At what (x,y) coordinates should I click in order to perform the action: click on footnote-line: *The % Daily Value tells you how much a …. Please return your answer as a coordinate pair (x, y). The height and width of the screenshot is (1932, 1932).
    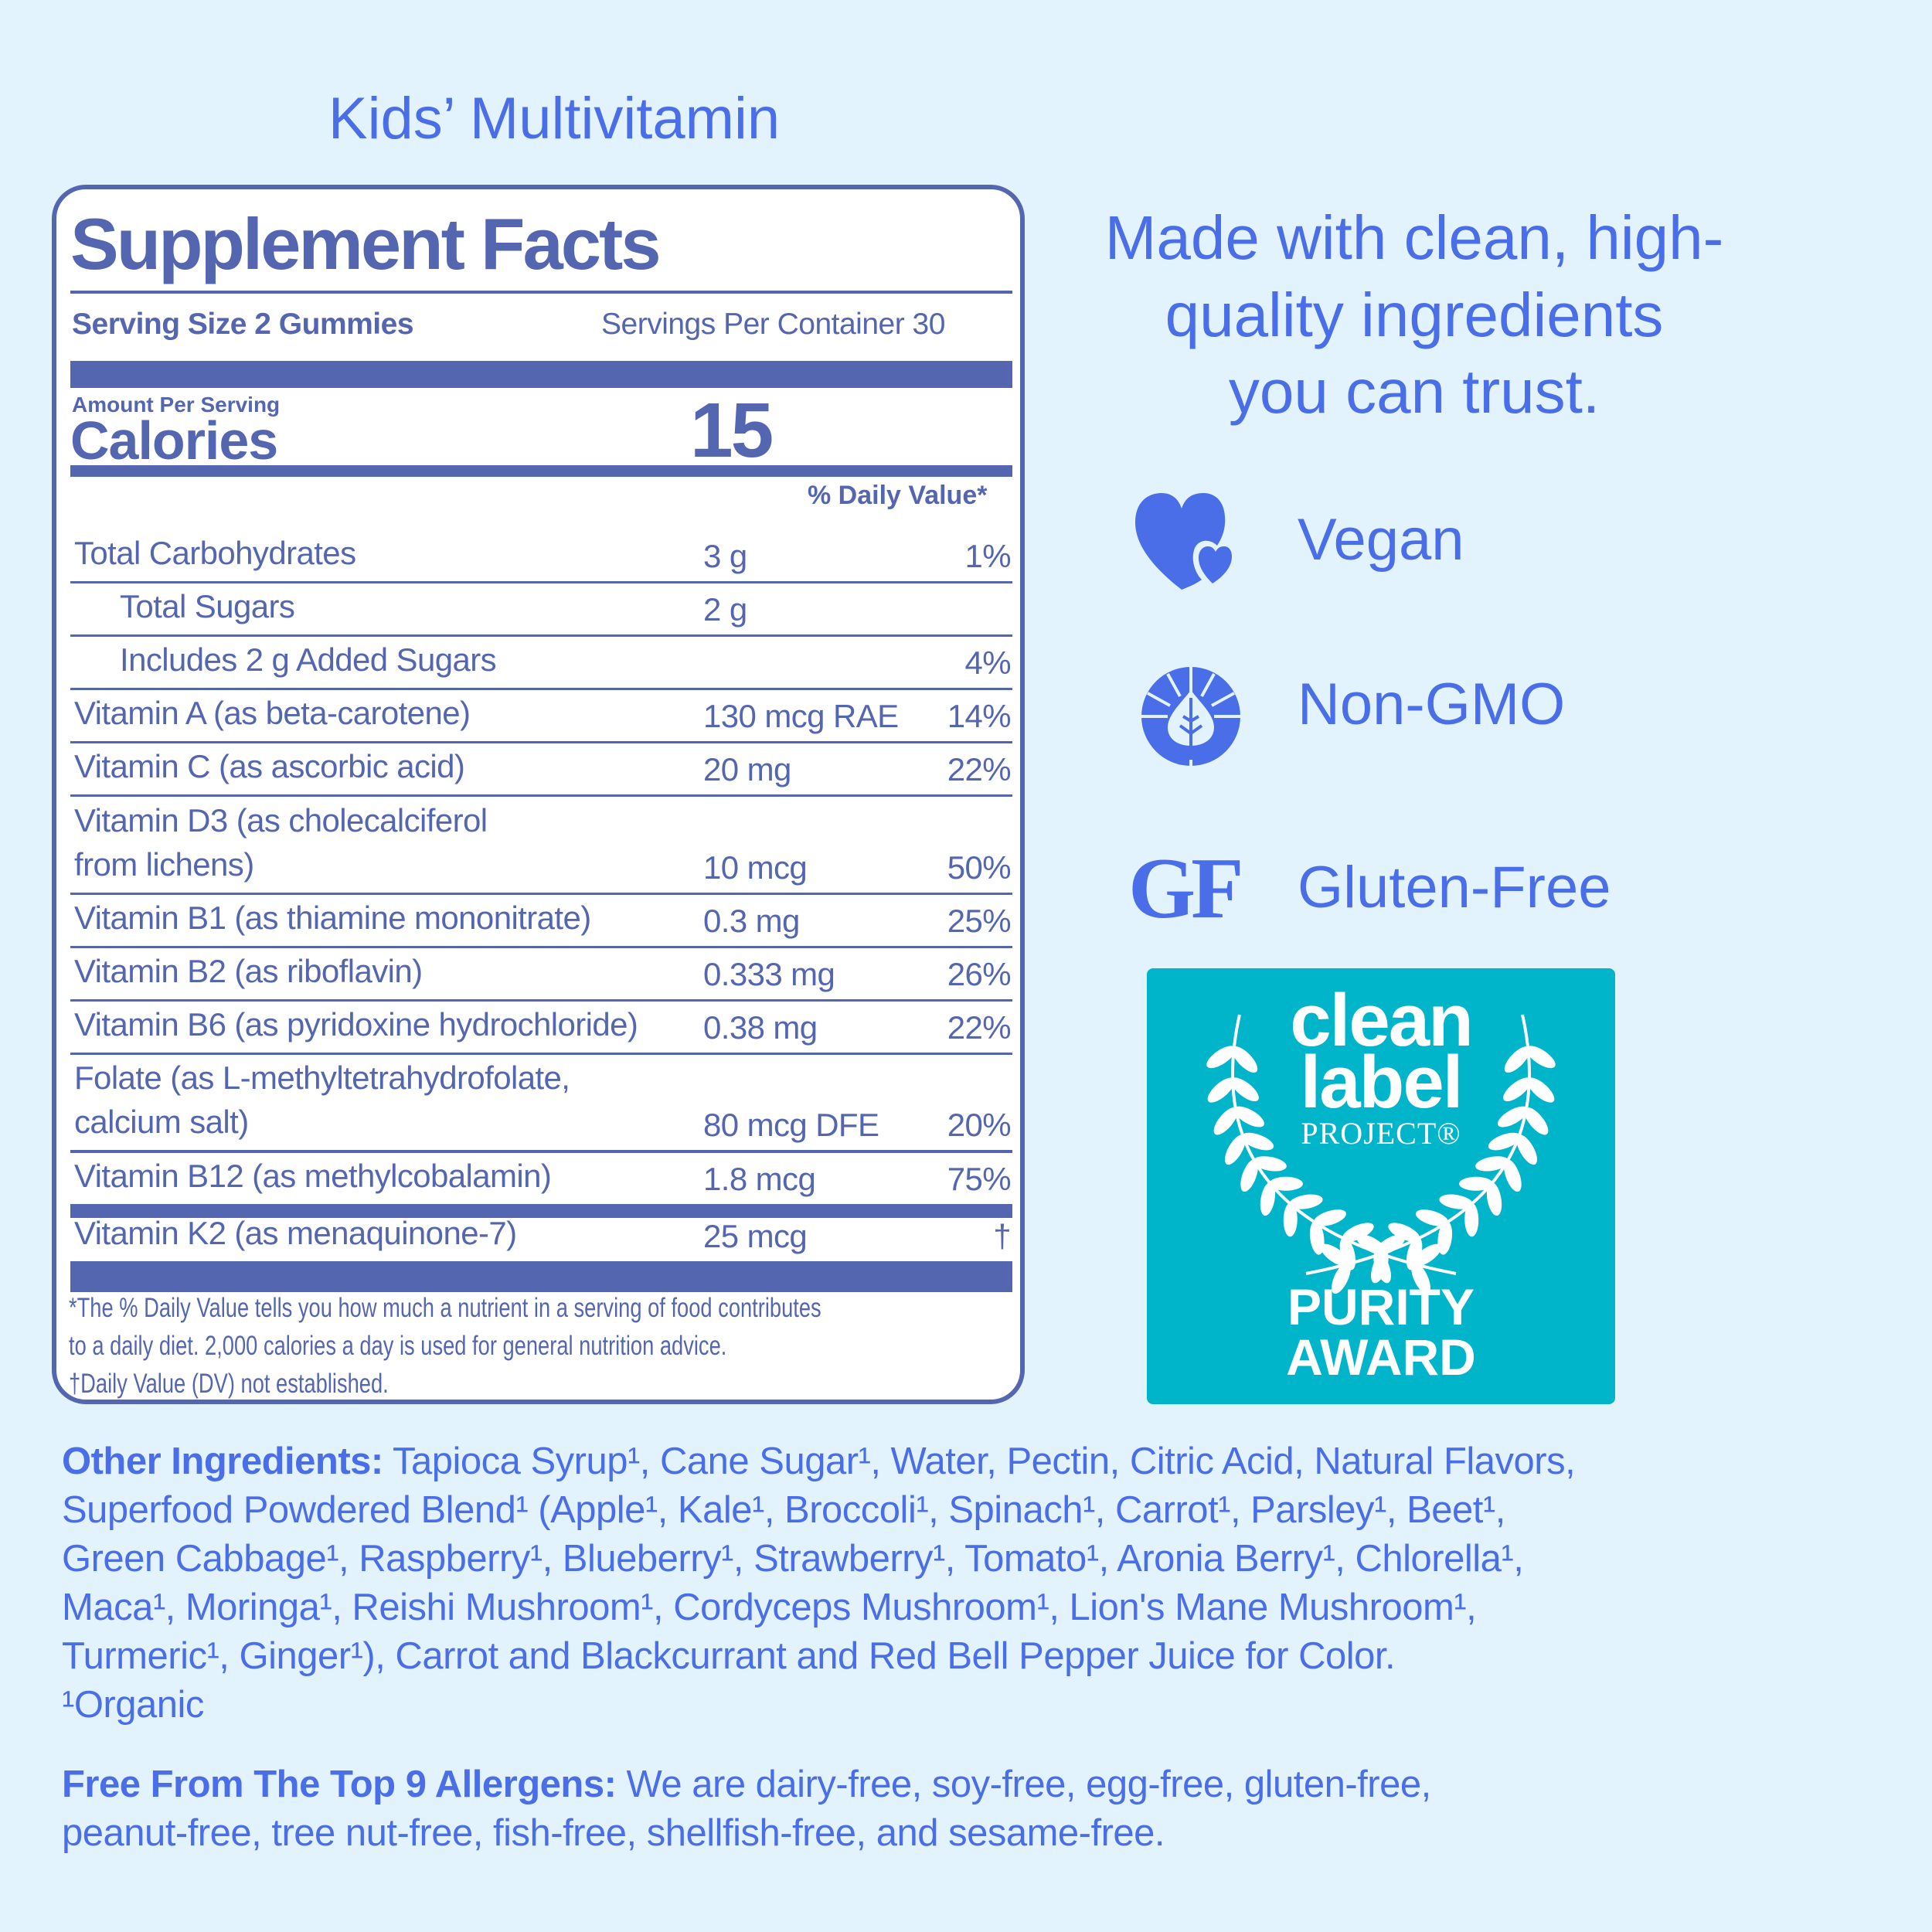
    Looking at the image, I should click on (445, 1308).